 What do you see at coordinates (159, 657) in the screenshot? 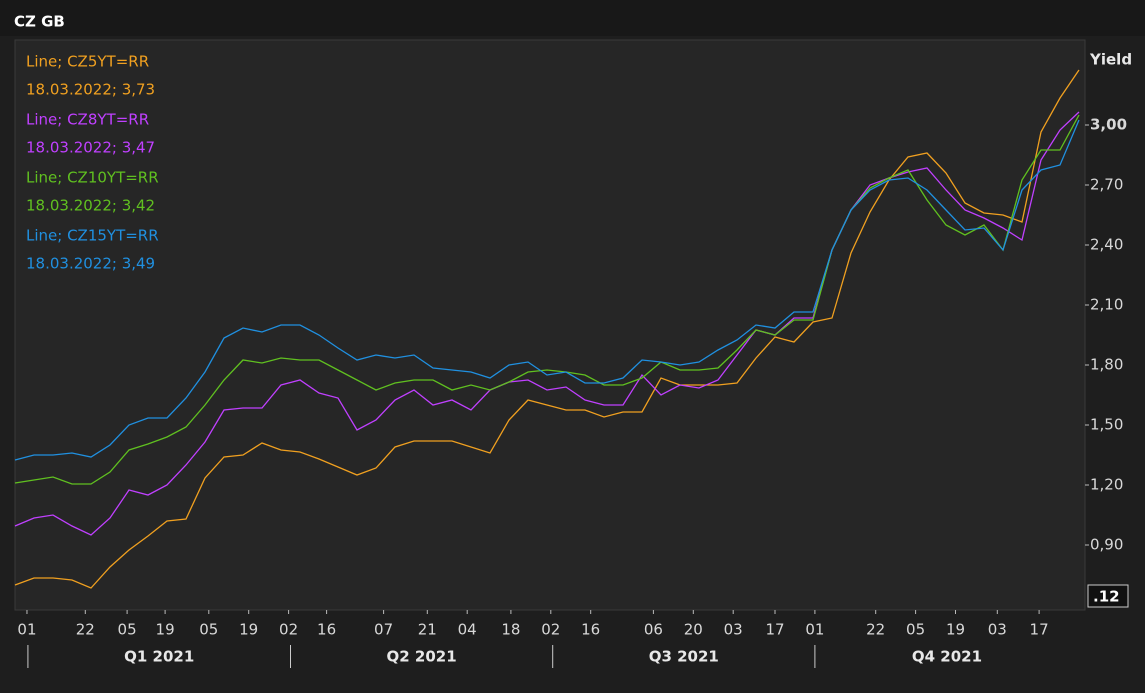
I see `quarter-label: Q1 2021` at bounding box center [159, 657].